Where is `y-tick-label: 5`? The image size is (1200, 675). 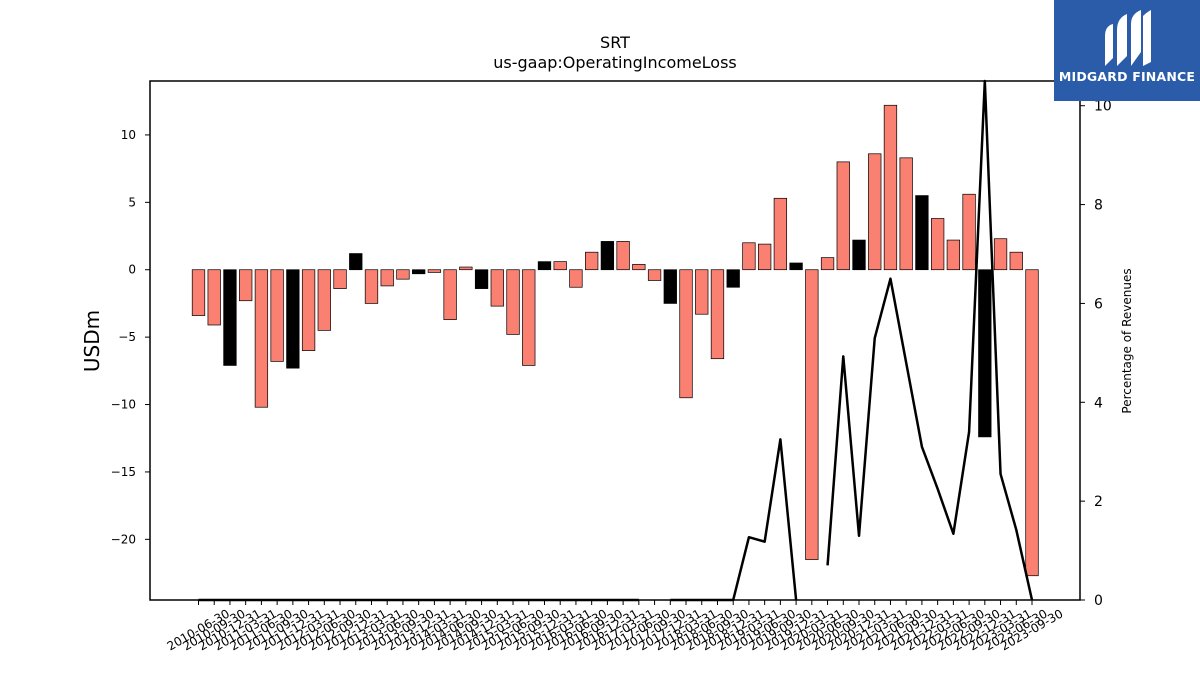 y-tick-label: 5 is located at coordinates (132, 202).